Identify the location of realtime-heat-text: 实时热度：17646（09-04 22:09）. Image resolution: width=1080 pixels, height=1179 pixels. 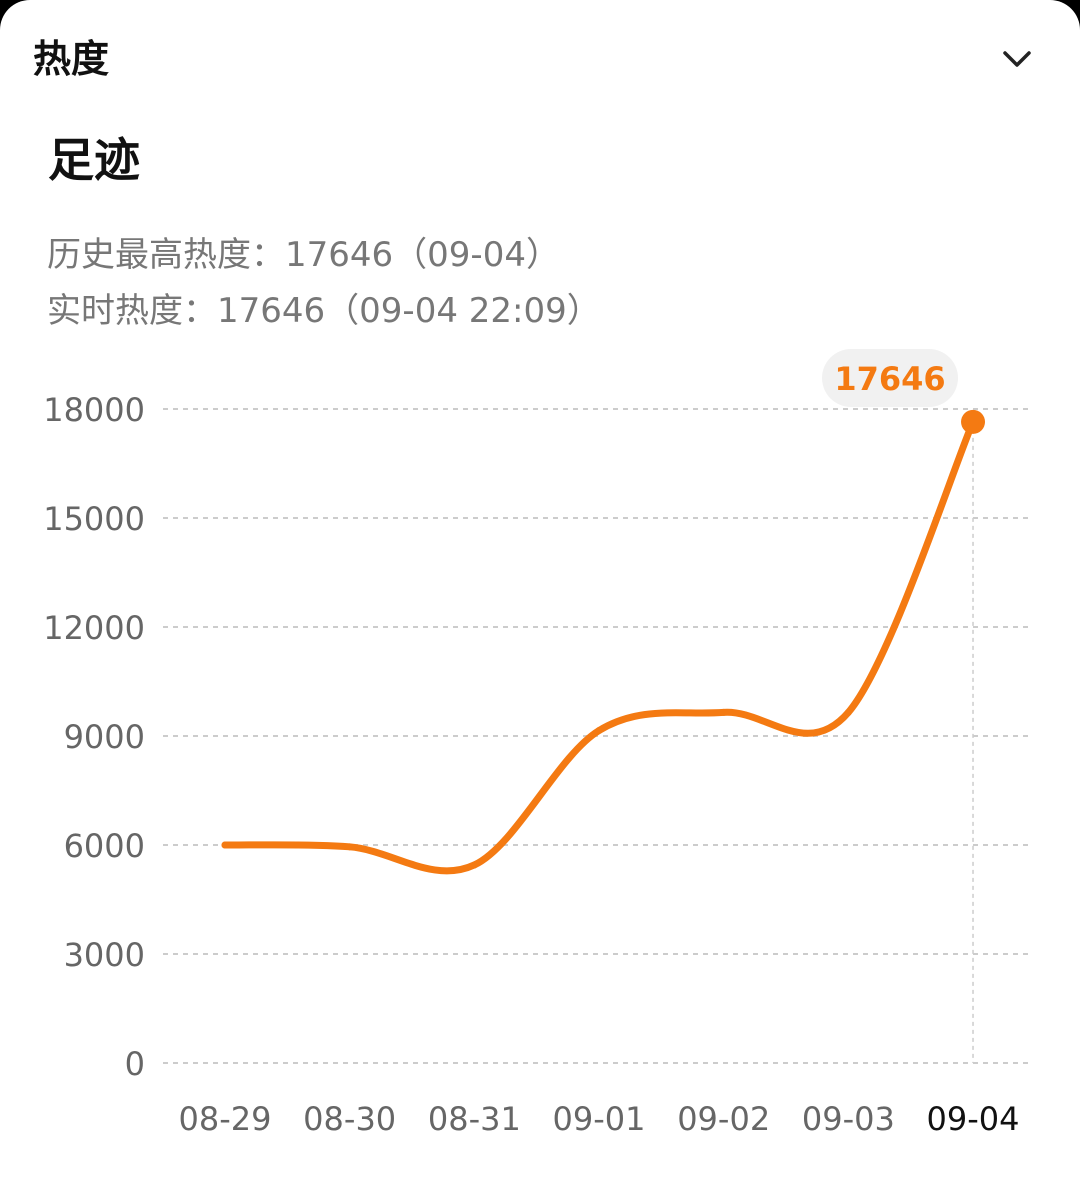
(324, 311).